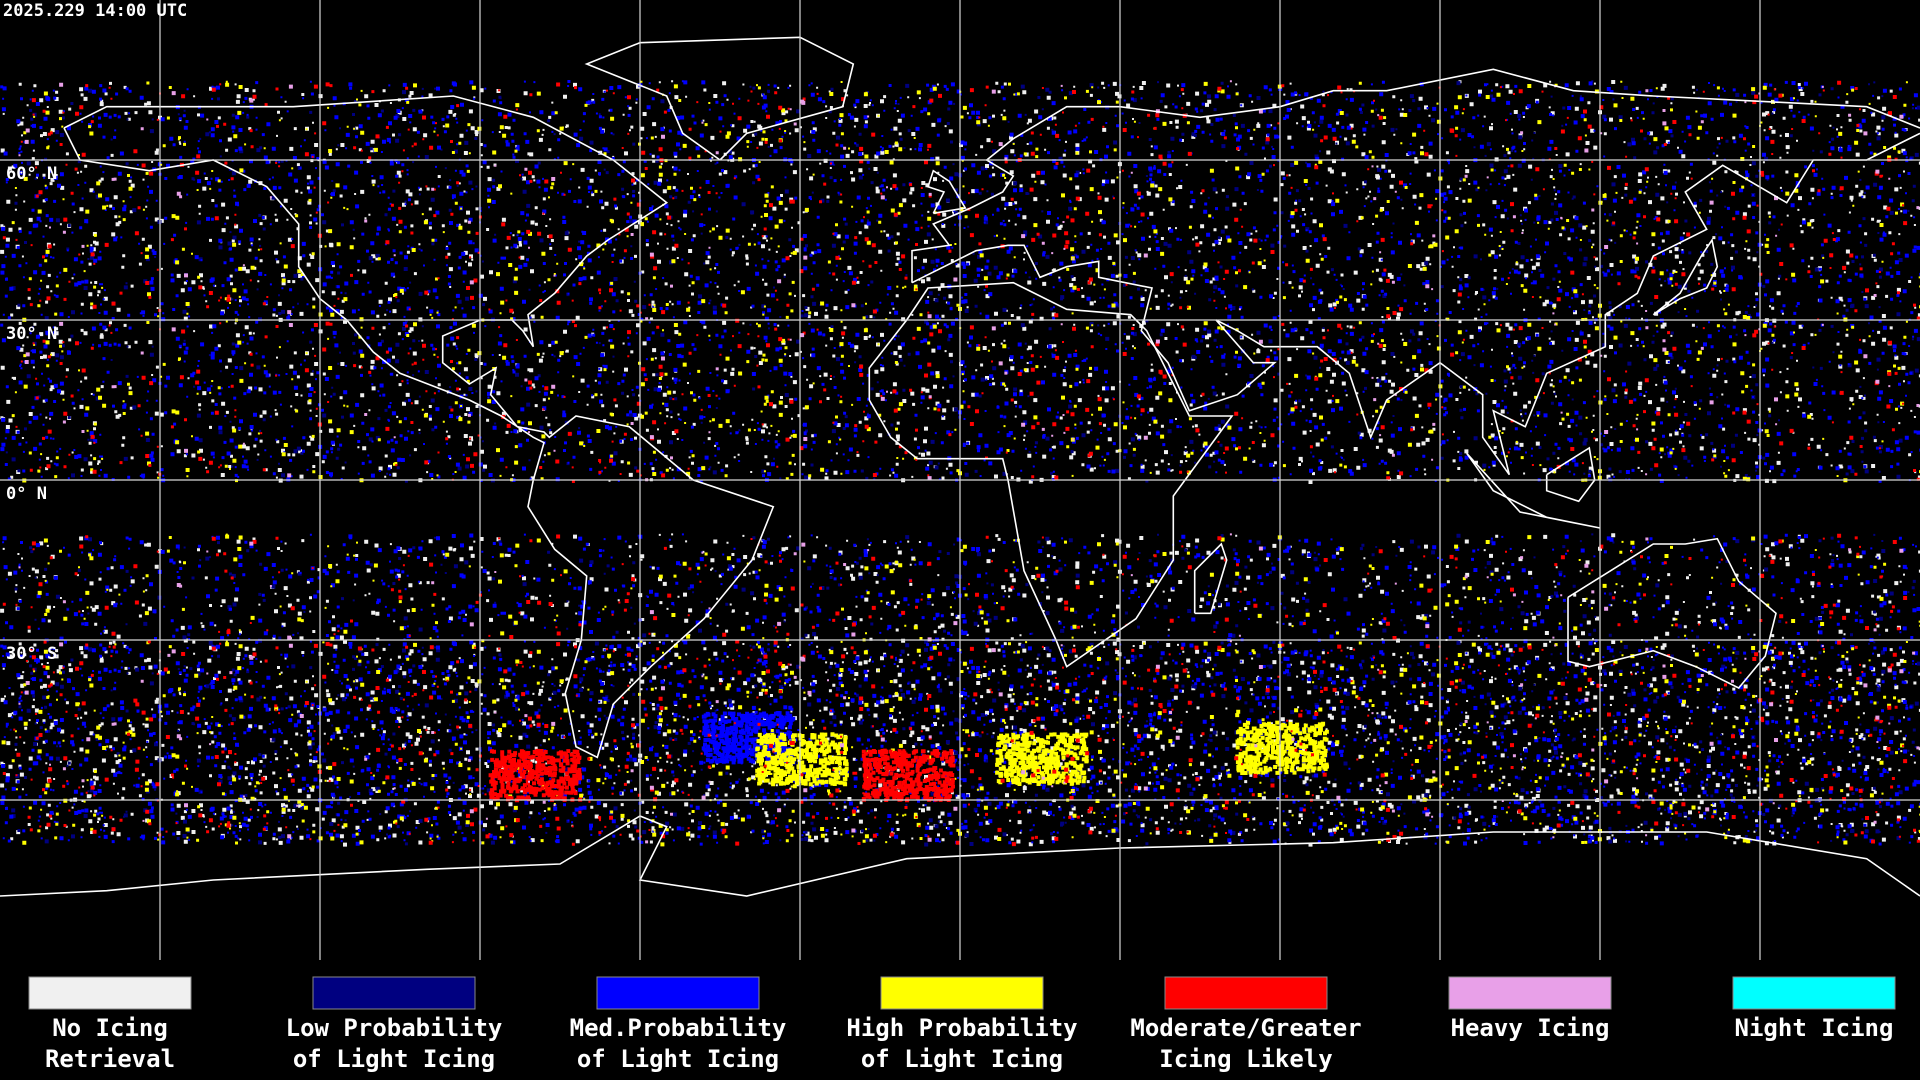  Describe the element at coordinates (394, 1028) in the screenshot. I see `legend-label: Low Probability` at that location.